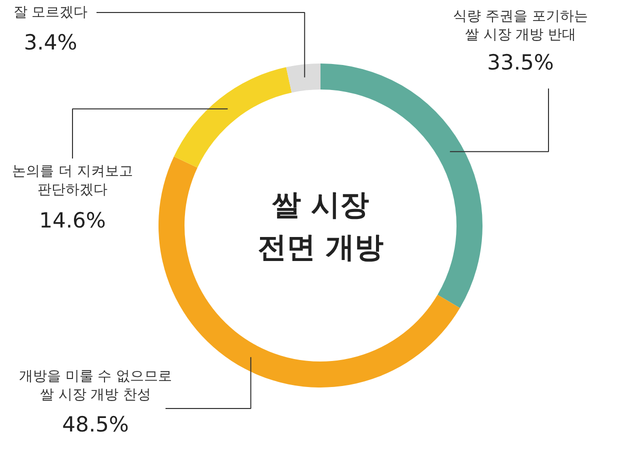 Image resolution: width=640 pixels, height=450 pixels. I want to click on slice-label: 식량 주권을 포기하는 쌀 시장 개방 반대, so click(520, 25).